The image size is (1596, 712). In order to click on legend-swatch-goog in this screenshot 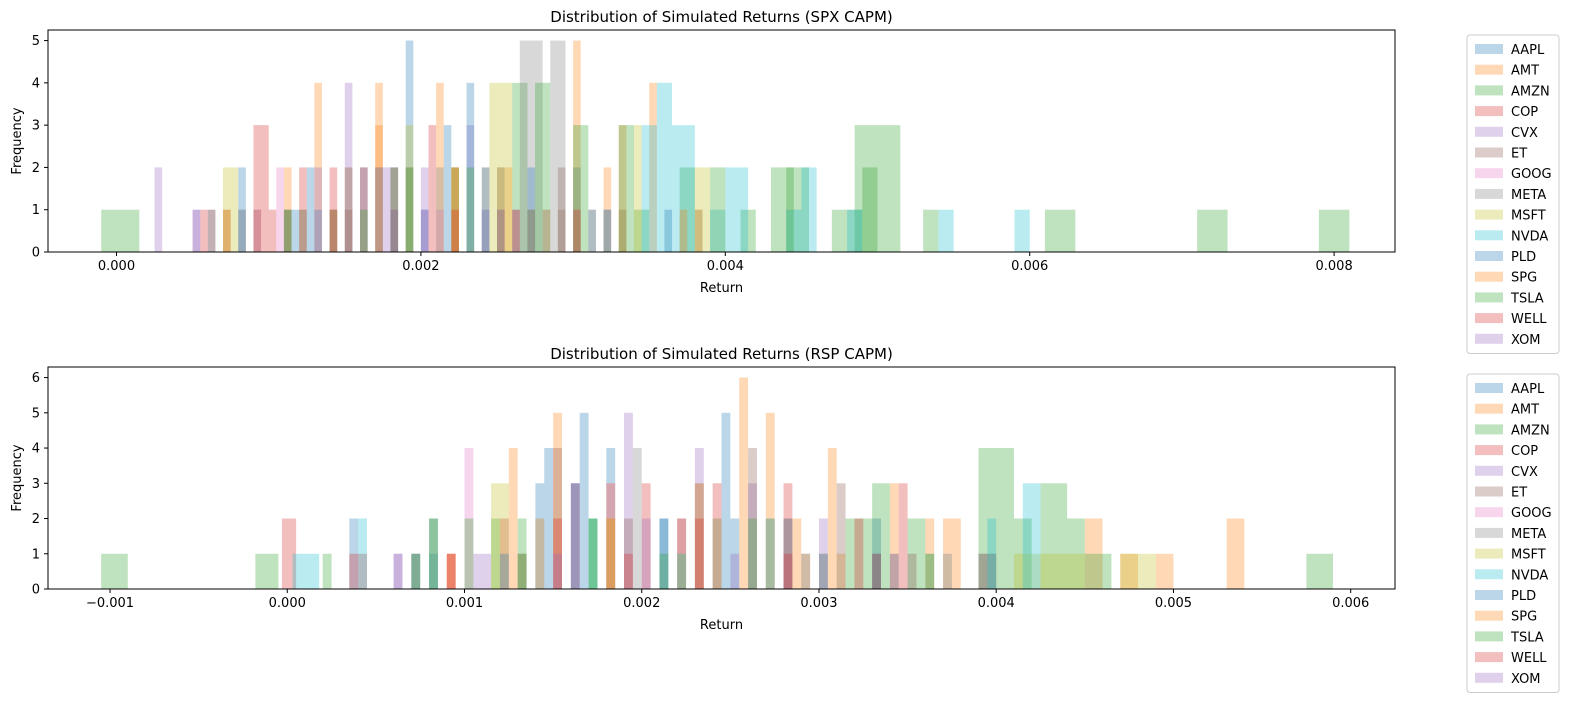, I will do `click(1489, 512)`.